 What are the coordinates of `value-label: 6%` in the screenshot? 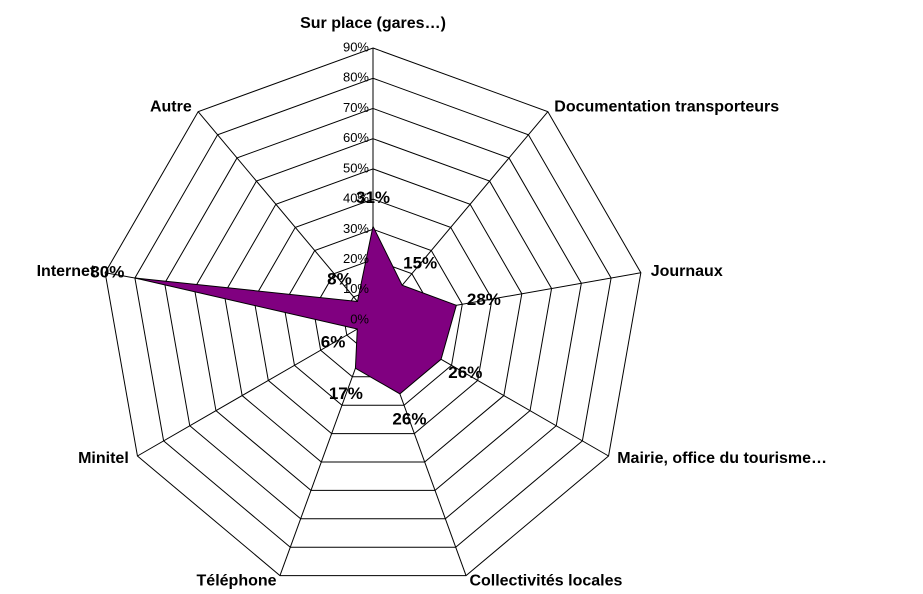 It's located at (333, 342).